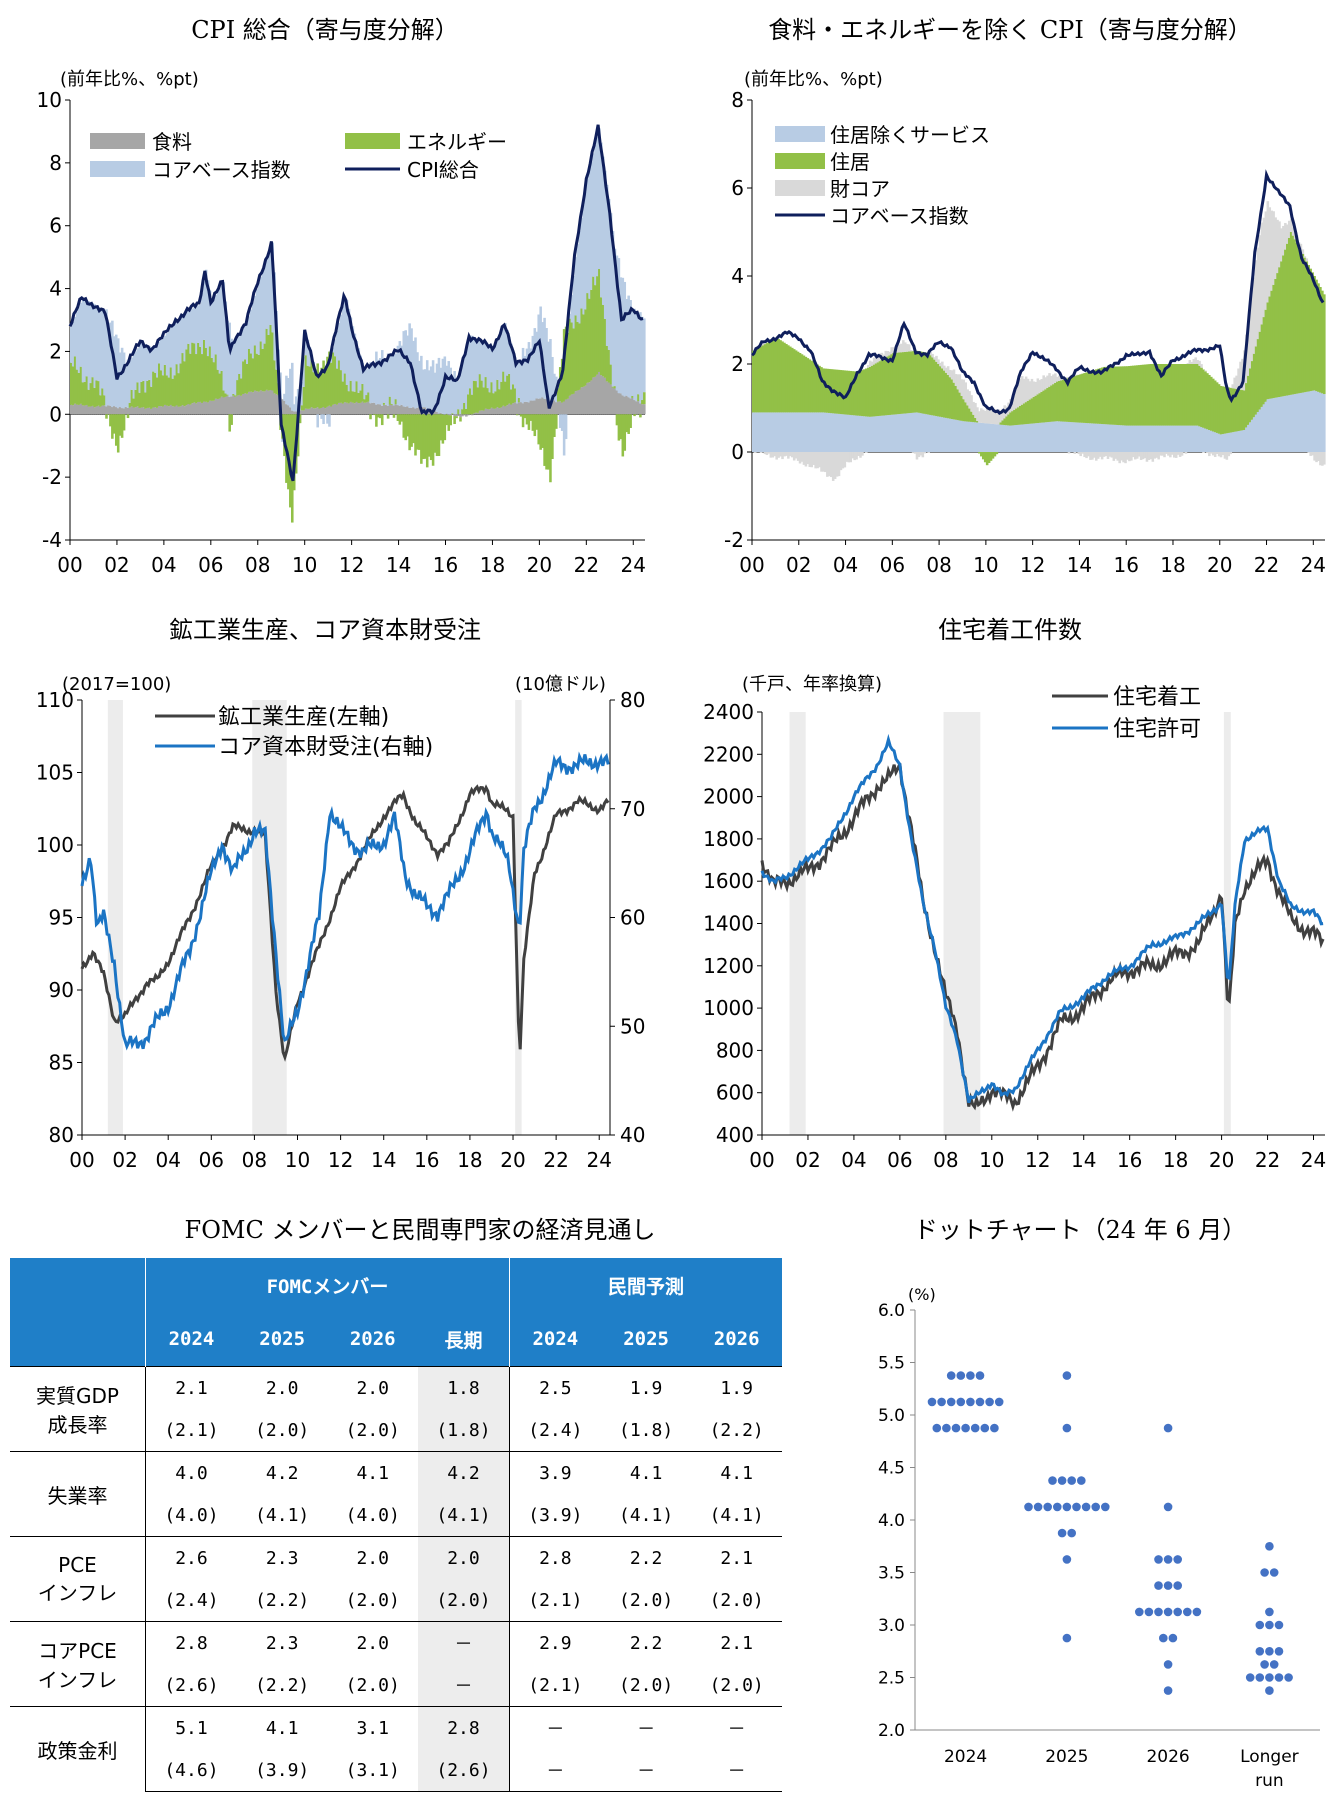 Image resolution: width=1336 pixels, height=1812 pixels. Describe the element at coordinates (372, 141) in the screenshot. I see `legend-swatch` at that location.